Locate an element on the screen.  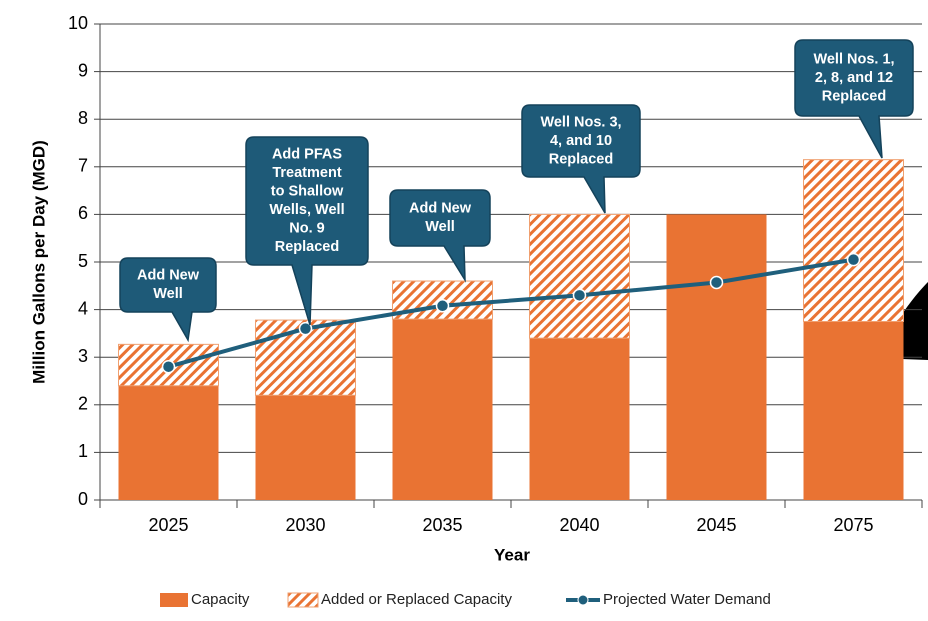
x-tick-label: 2040 is located at coordinates (579, 525).